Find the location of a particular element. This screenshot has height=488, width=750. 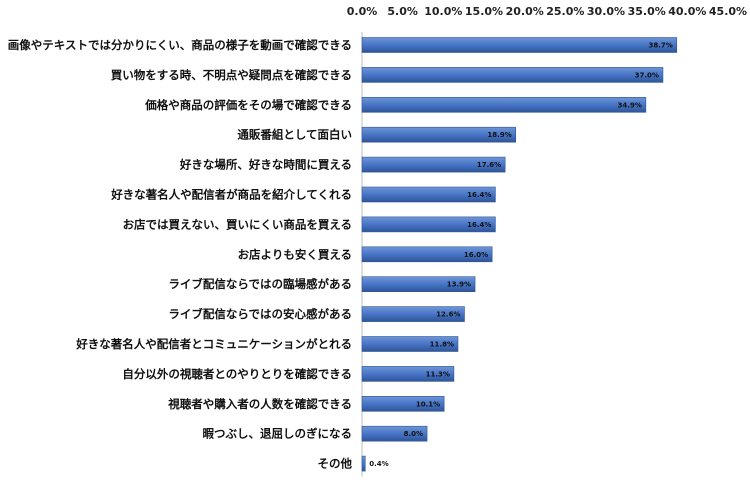

category-label: お店では買えない、買いにくい商品を買える is located at coordinates (237, 224).